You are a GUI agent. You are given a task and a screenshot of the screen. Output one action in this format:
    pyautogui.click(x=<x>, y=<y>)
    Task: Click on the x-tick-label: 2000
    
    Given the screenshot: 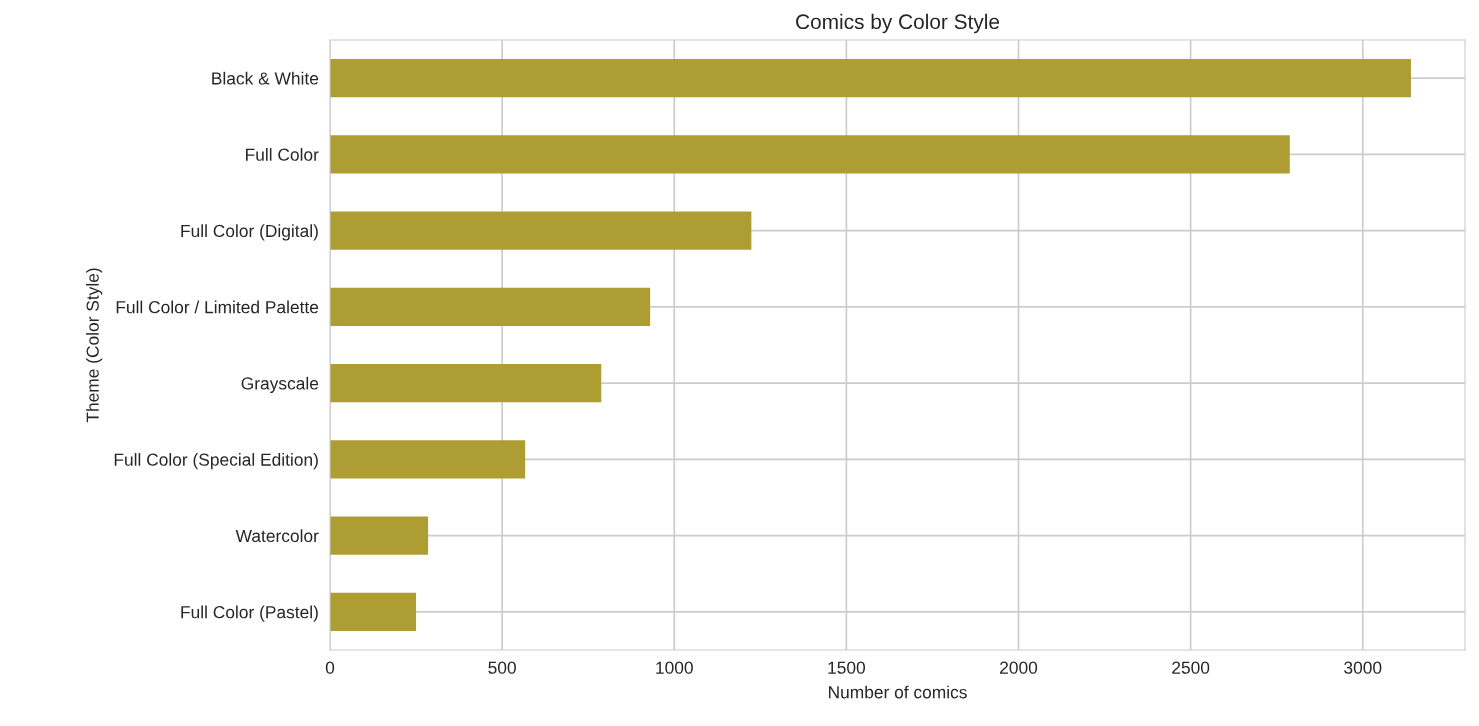 What is the action you would take?
    pyautogui.click(x=1019, y=667)
    